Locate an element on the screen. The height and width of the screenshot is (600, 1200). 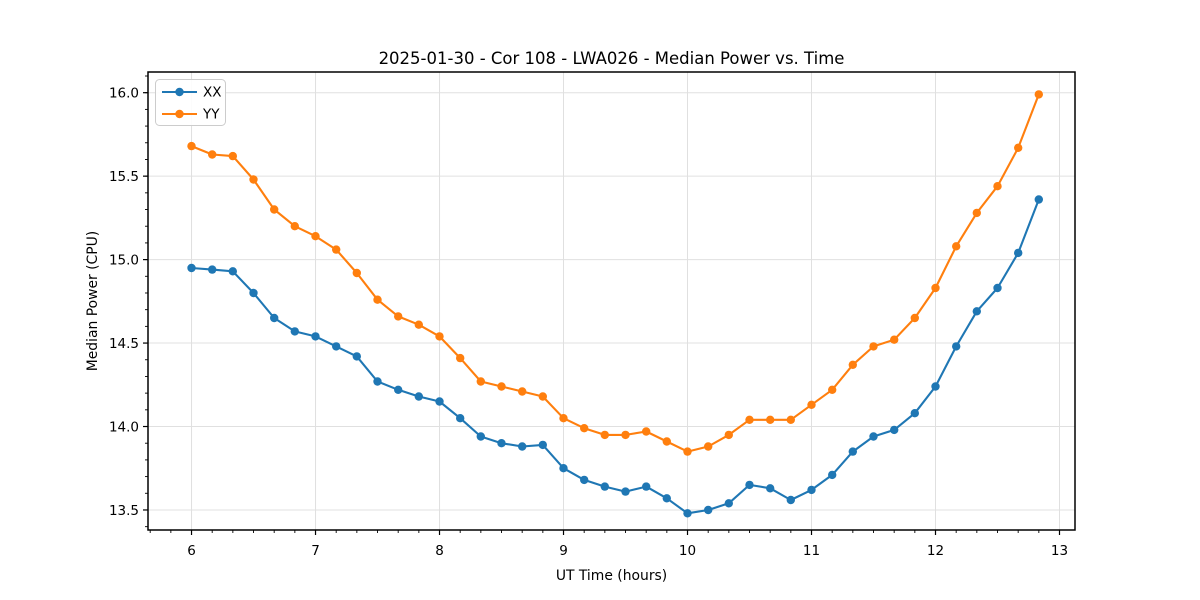
y-tick-label: 15.0 is located at coordinates (124, 260).